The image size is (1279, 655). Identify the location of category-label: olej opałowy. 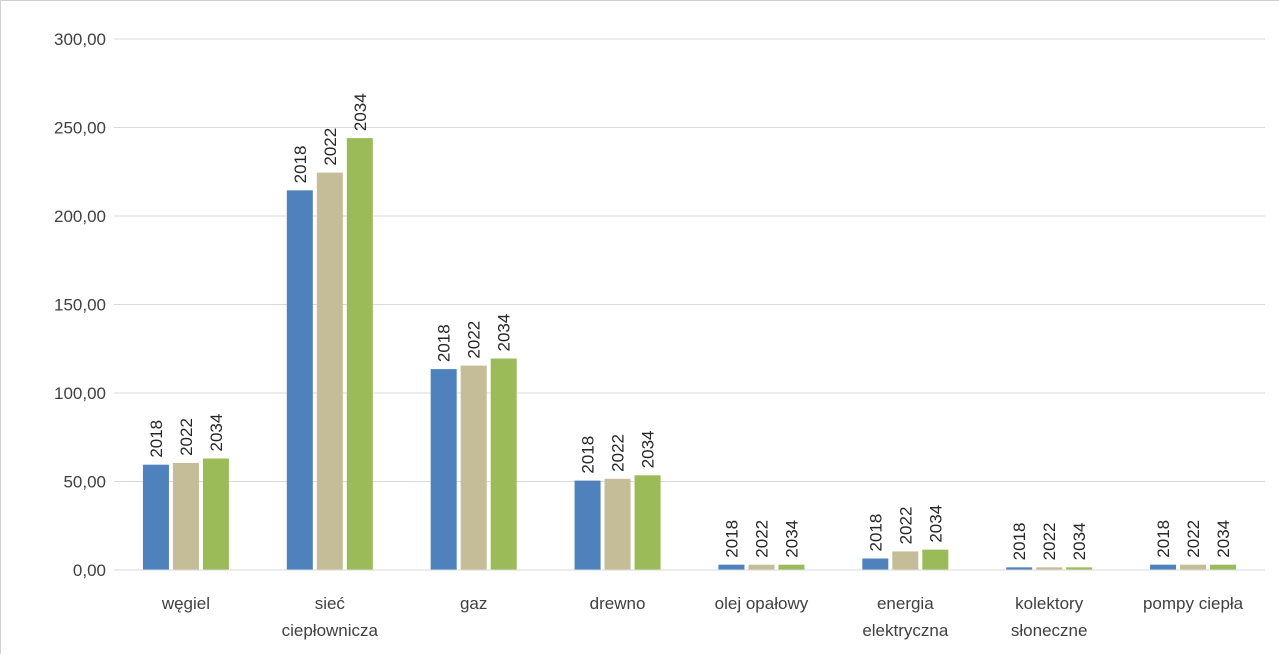
(762, 603).